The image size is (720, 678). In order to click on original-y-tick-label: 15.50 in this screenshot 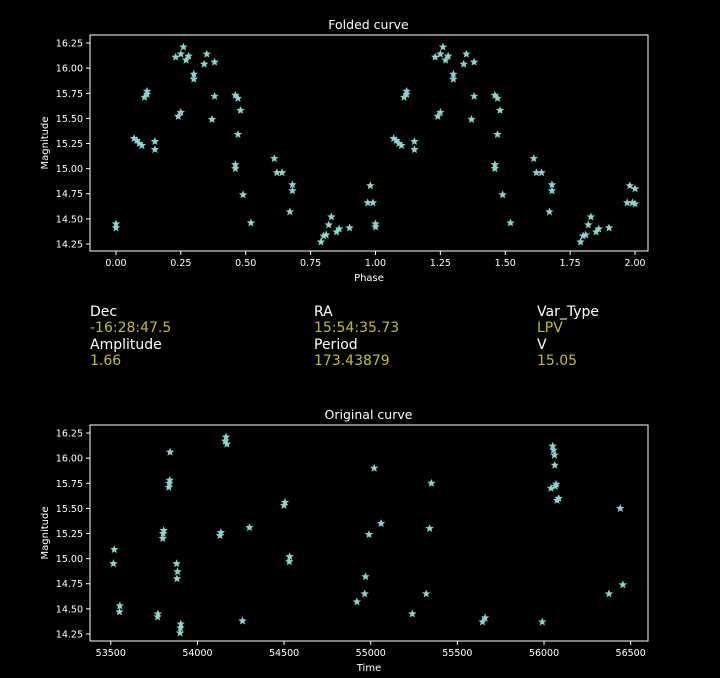, I will do `click(69, 509)`.